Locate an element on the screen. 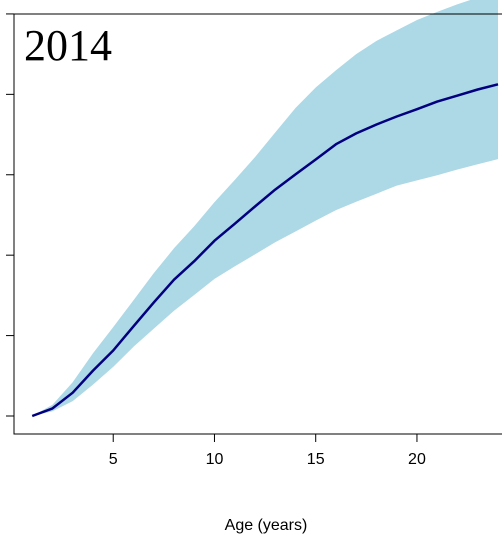 Image resolution: width=502 pixels, height=538 pixels. x-axis-ticks: 5 10 15 20 is located at coordinates (267, 451).